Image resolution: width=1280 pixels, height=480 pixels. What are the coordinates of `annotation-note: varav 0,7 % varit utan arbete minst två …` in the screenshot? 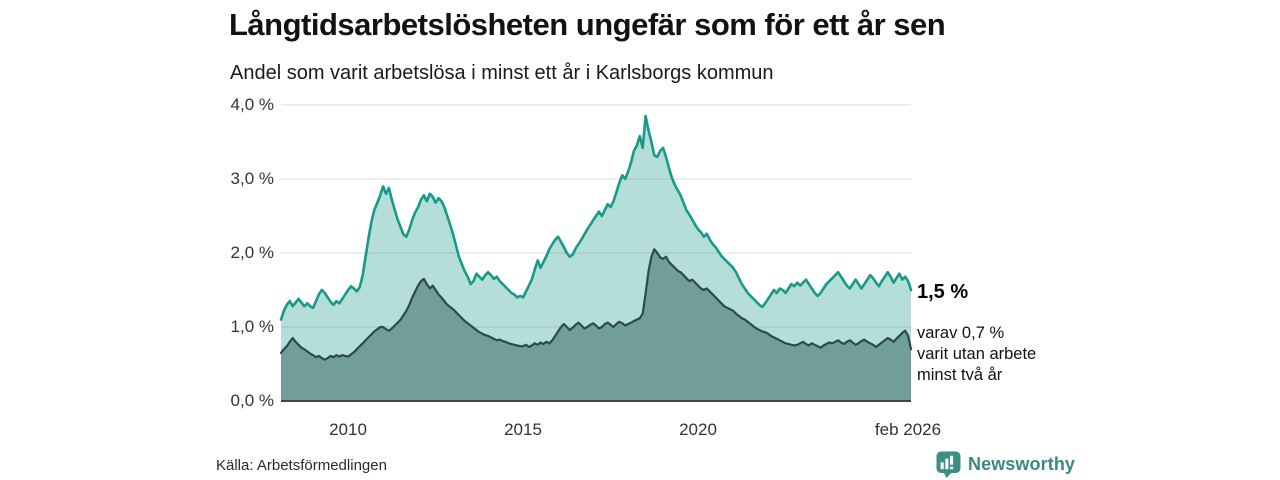 It's located at (976, 354).